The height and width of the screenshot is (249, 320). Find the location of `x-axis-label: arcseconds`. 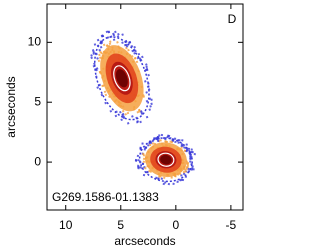

x-axis-label: arcseconds is located at coordinates (144, 241).